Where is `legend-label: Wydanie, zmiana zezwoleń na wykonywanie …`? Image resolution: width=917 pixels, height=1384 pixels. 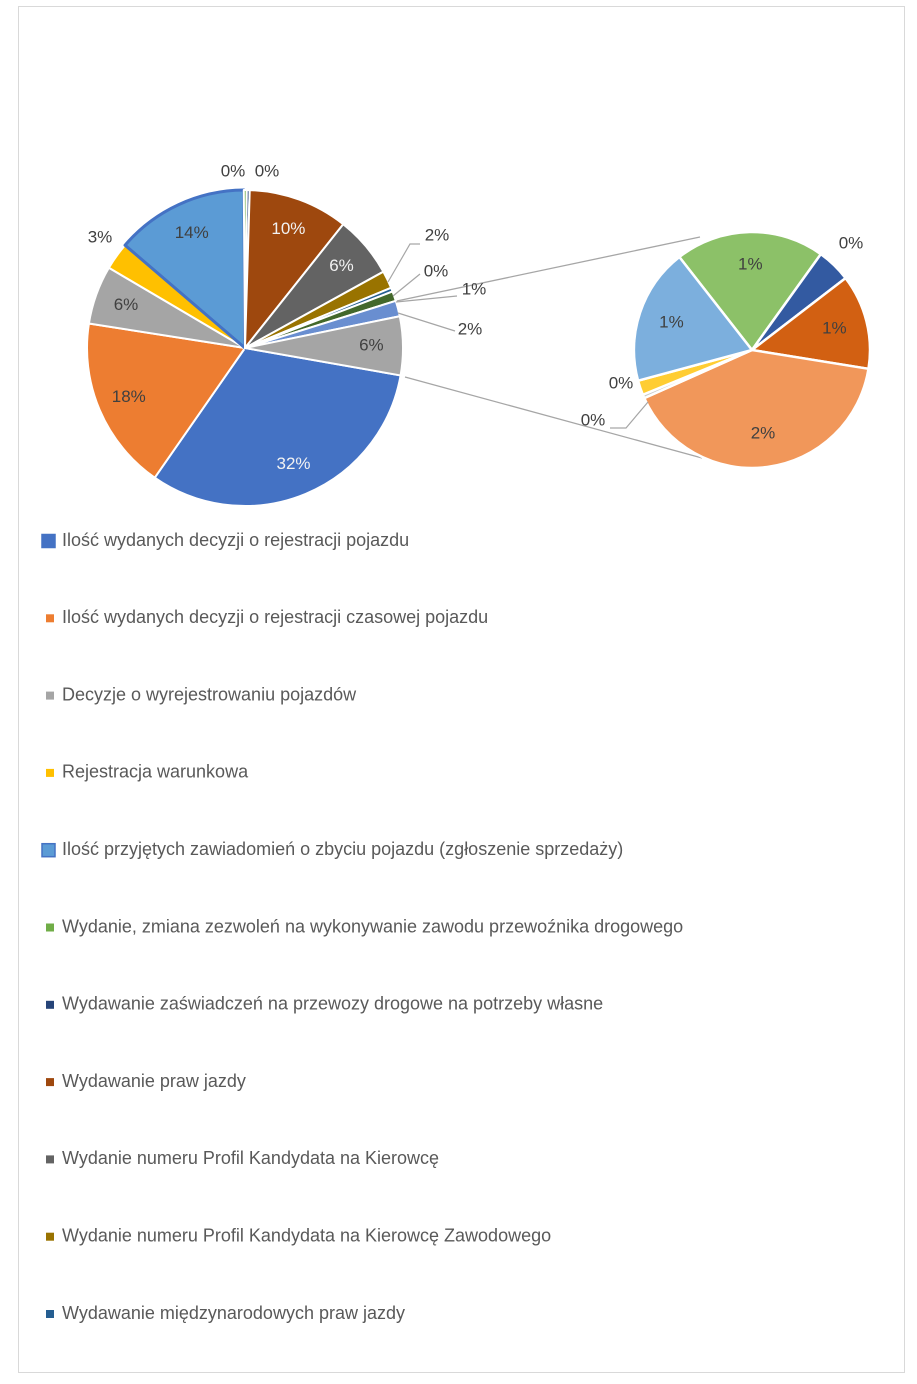
legend-label: Wydanie, zmiana zezwoleń na wykonywanie … is located at coordinates (372, 926).